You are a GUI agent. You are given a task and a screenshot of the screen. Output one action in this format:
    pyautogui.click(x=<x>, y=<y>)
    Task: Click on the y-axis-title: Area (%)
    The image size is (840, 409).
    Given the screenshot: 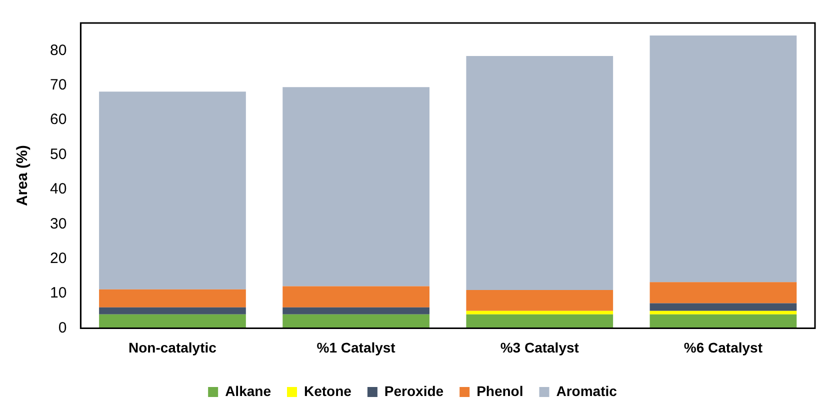 What is the action you would take?
    pyautogui.click(x=23, y=175)
    